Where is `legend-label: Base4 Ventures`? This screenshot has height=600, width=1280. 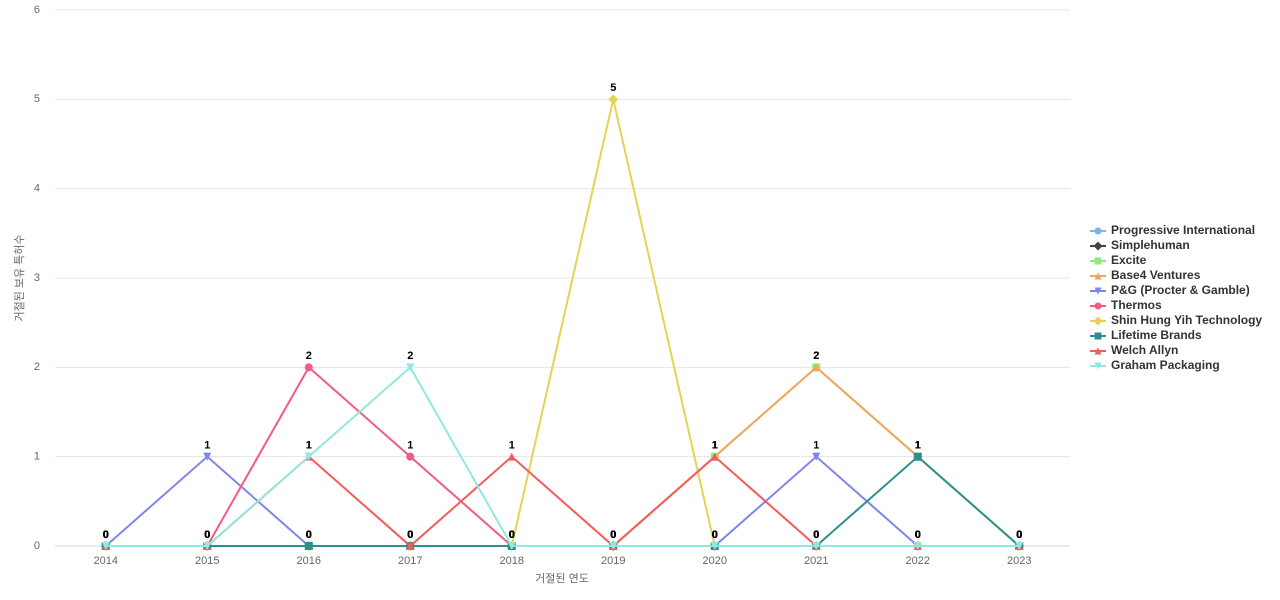
legend-label: Base4 Ventures is located at coordinates (1156, 275).